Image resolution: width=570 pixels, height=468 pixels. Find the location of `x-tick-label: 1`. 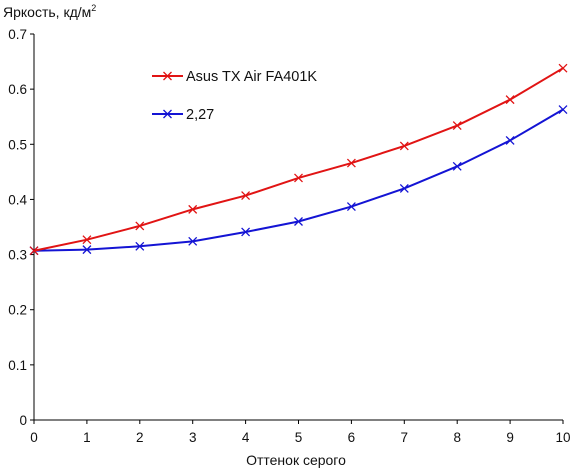

x-tick-label: 1 is located at coordinates (87, 437).